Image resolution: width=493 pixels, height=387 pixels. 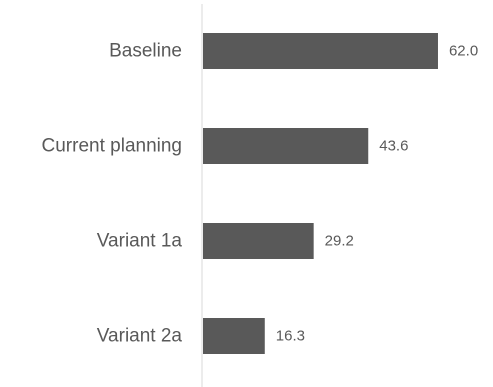 What do you see at coordinates (339, 241) in the screenshot?
I see `data-label-variant-1a: 29.2` at bounding box center [339, 241].